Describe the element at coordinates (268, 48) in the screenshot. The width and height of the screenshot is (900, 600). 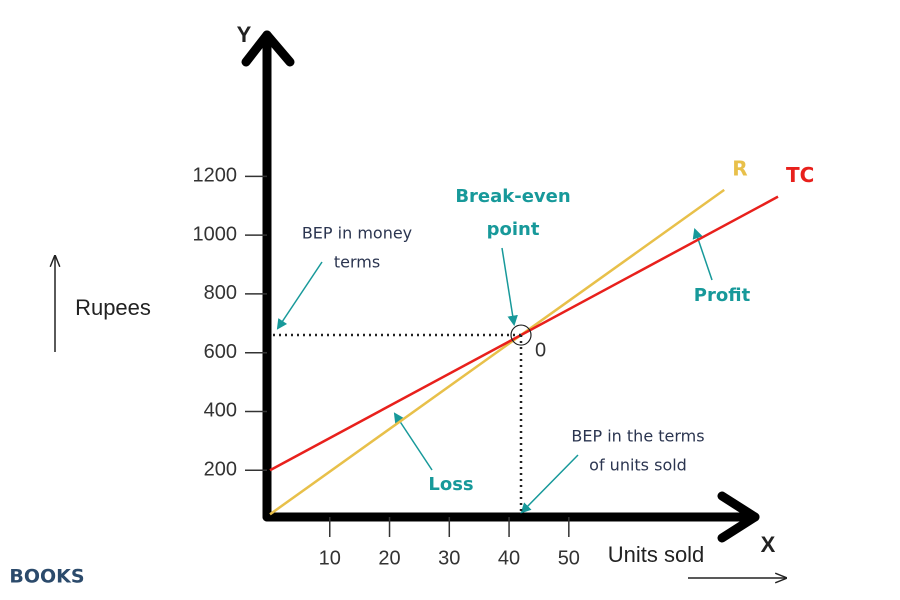
I see `y-axis-arrow` at that location.